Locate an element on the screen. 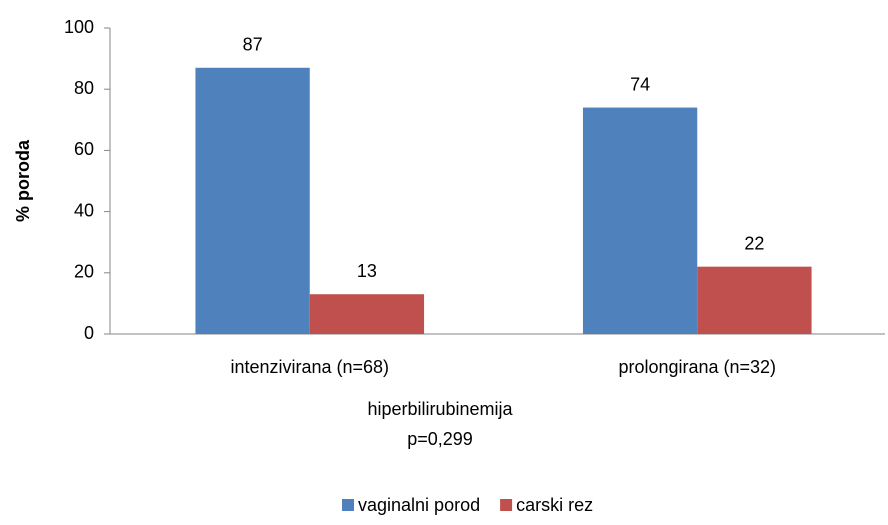 The height and width of the screenshot is (525, 888). data-label: 22 is located at coordinates (754, 243).